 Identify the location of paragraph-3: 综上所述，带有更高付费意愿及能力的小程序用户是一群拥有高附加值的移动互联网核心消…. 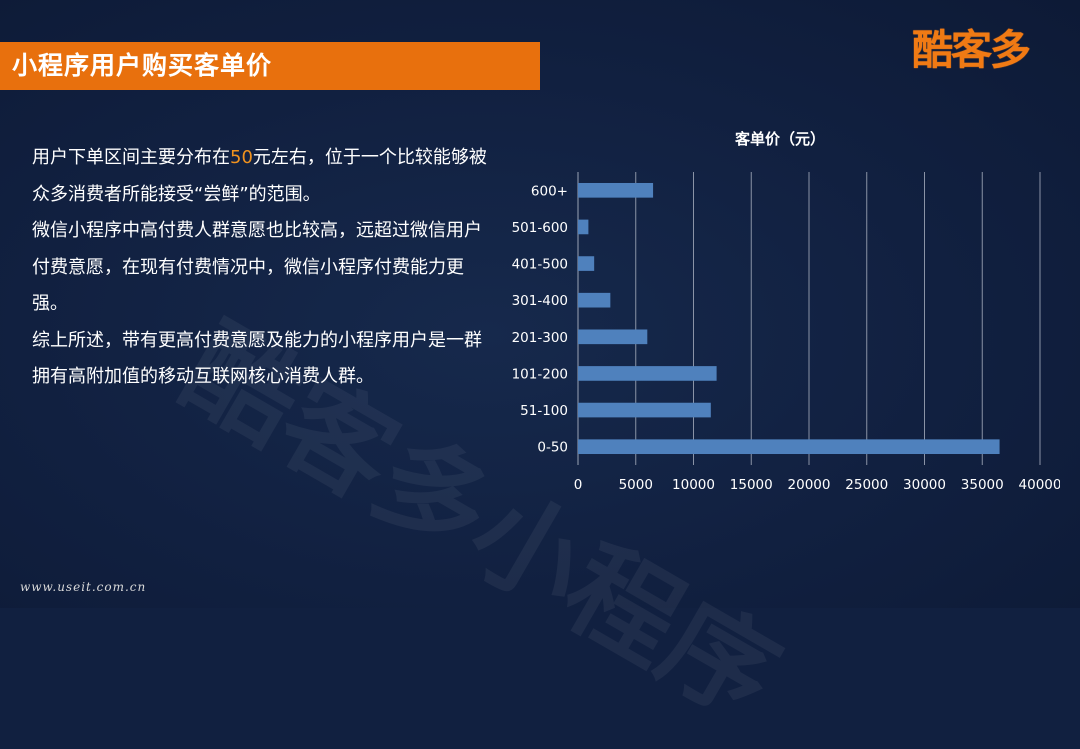
(257, 358).